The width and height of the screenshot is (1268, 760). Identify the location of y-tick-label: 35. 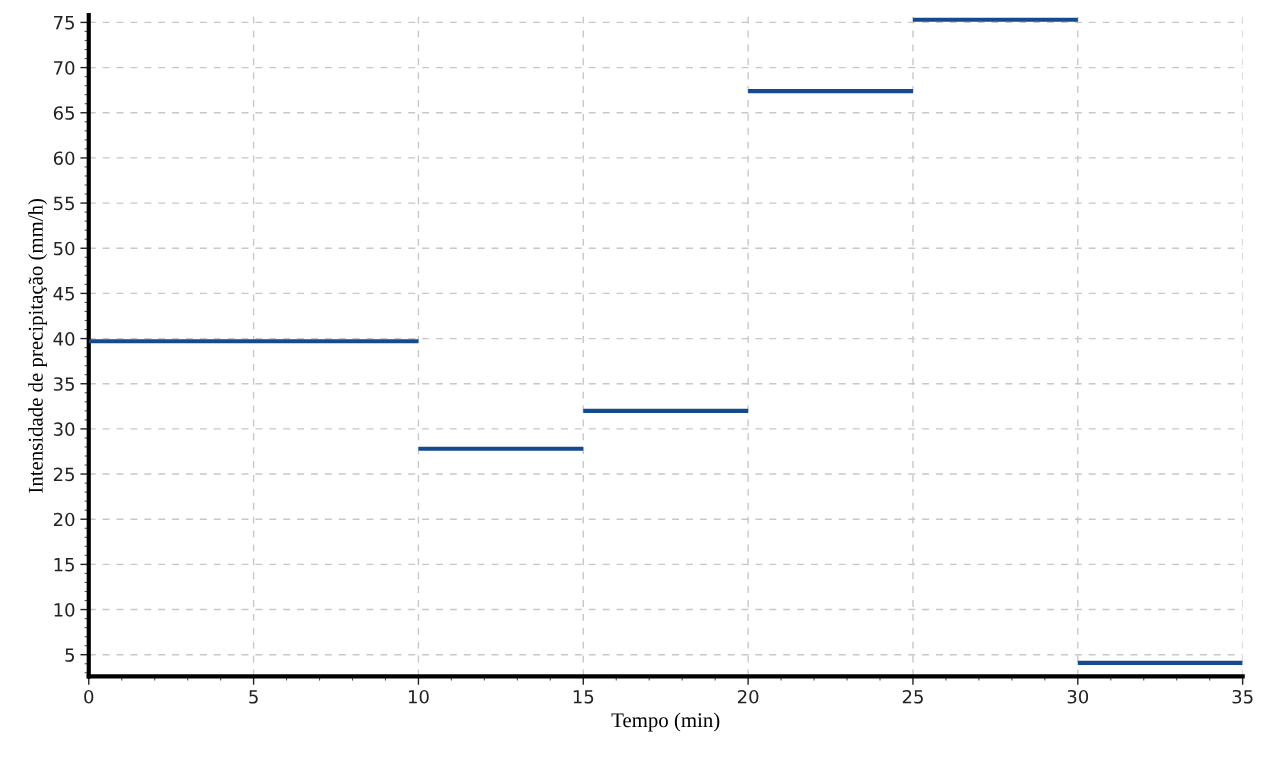
(63, 384).